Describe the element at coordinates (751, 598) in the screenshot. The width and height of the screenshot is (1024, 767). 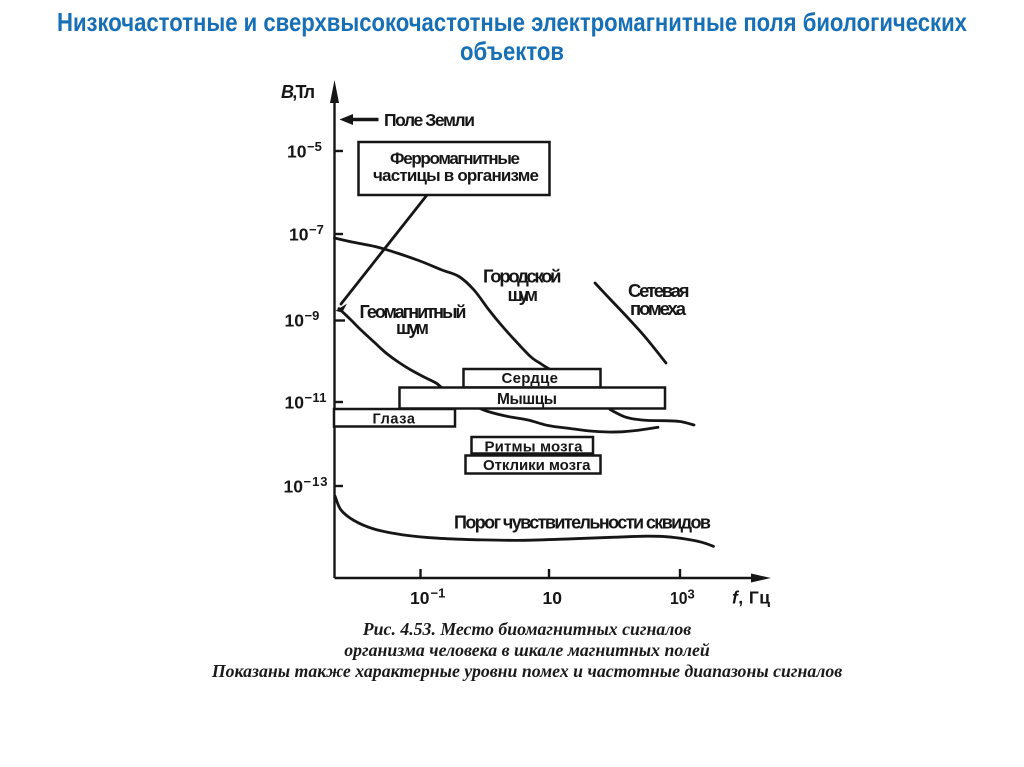
I see `svg-text: f, Гц` at that location.